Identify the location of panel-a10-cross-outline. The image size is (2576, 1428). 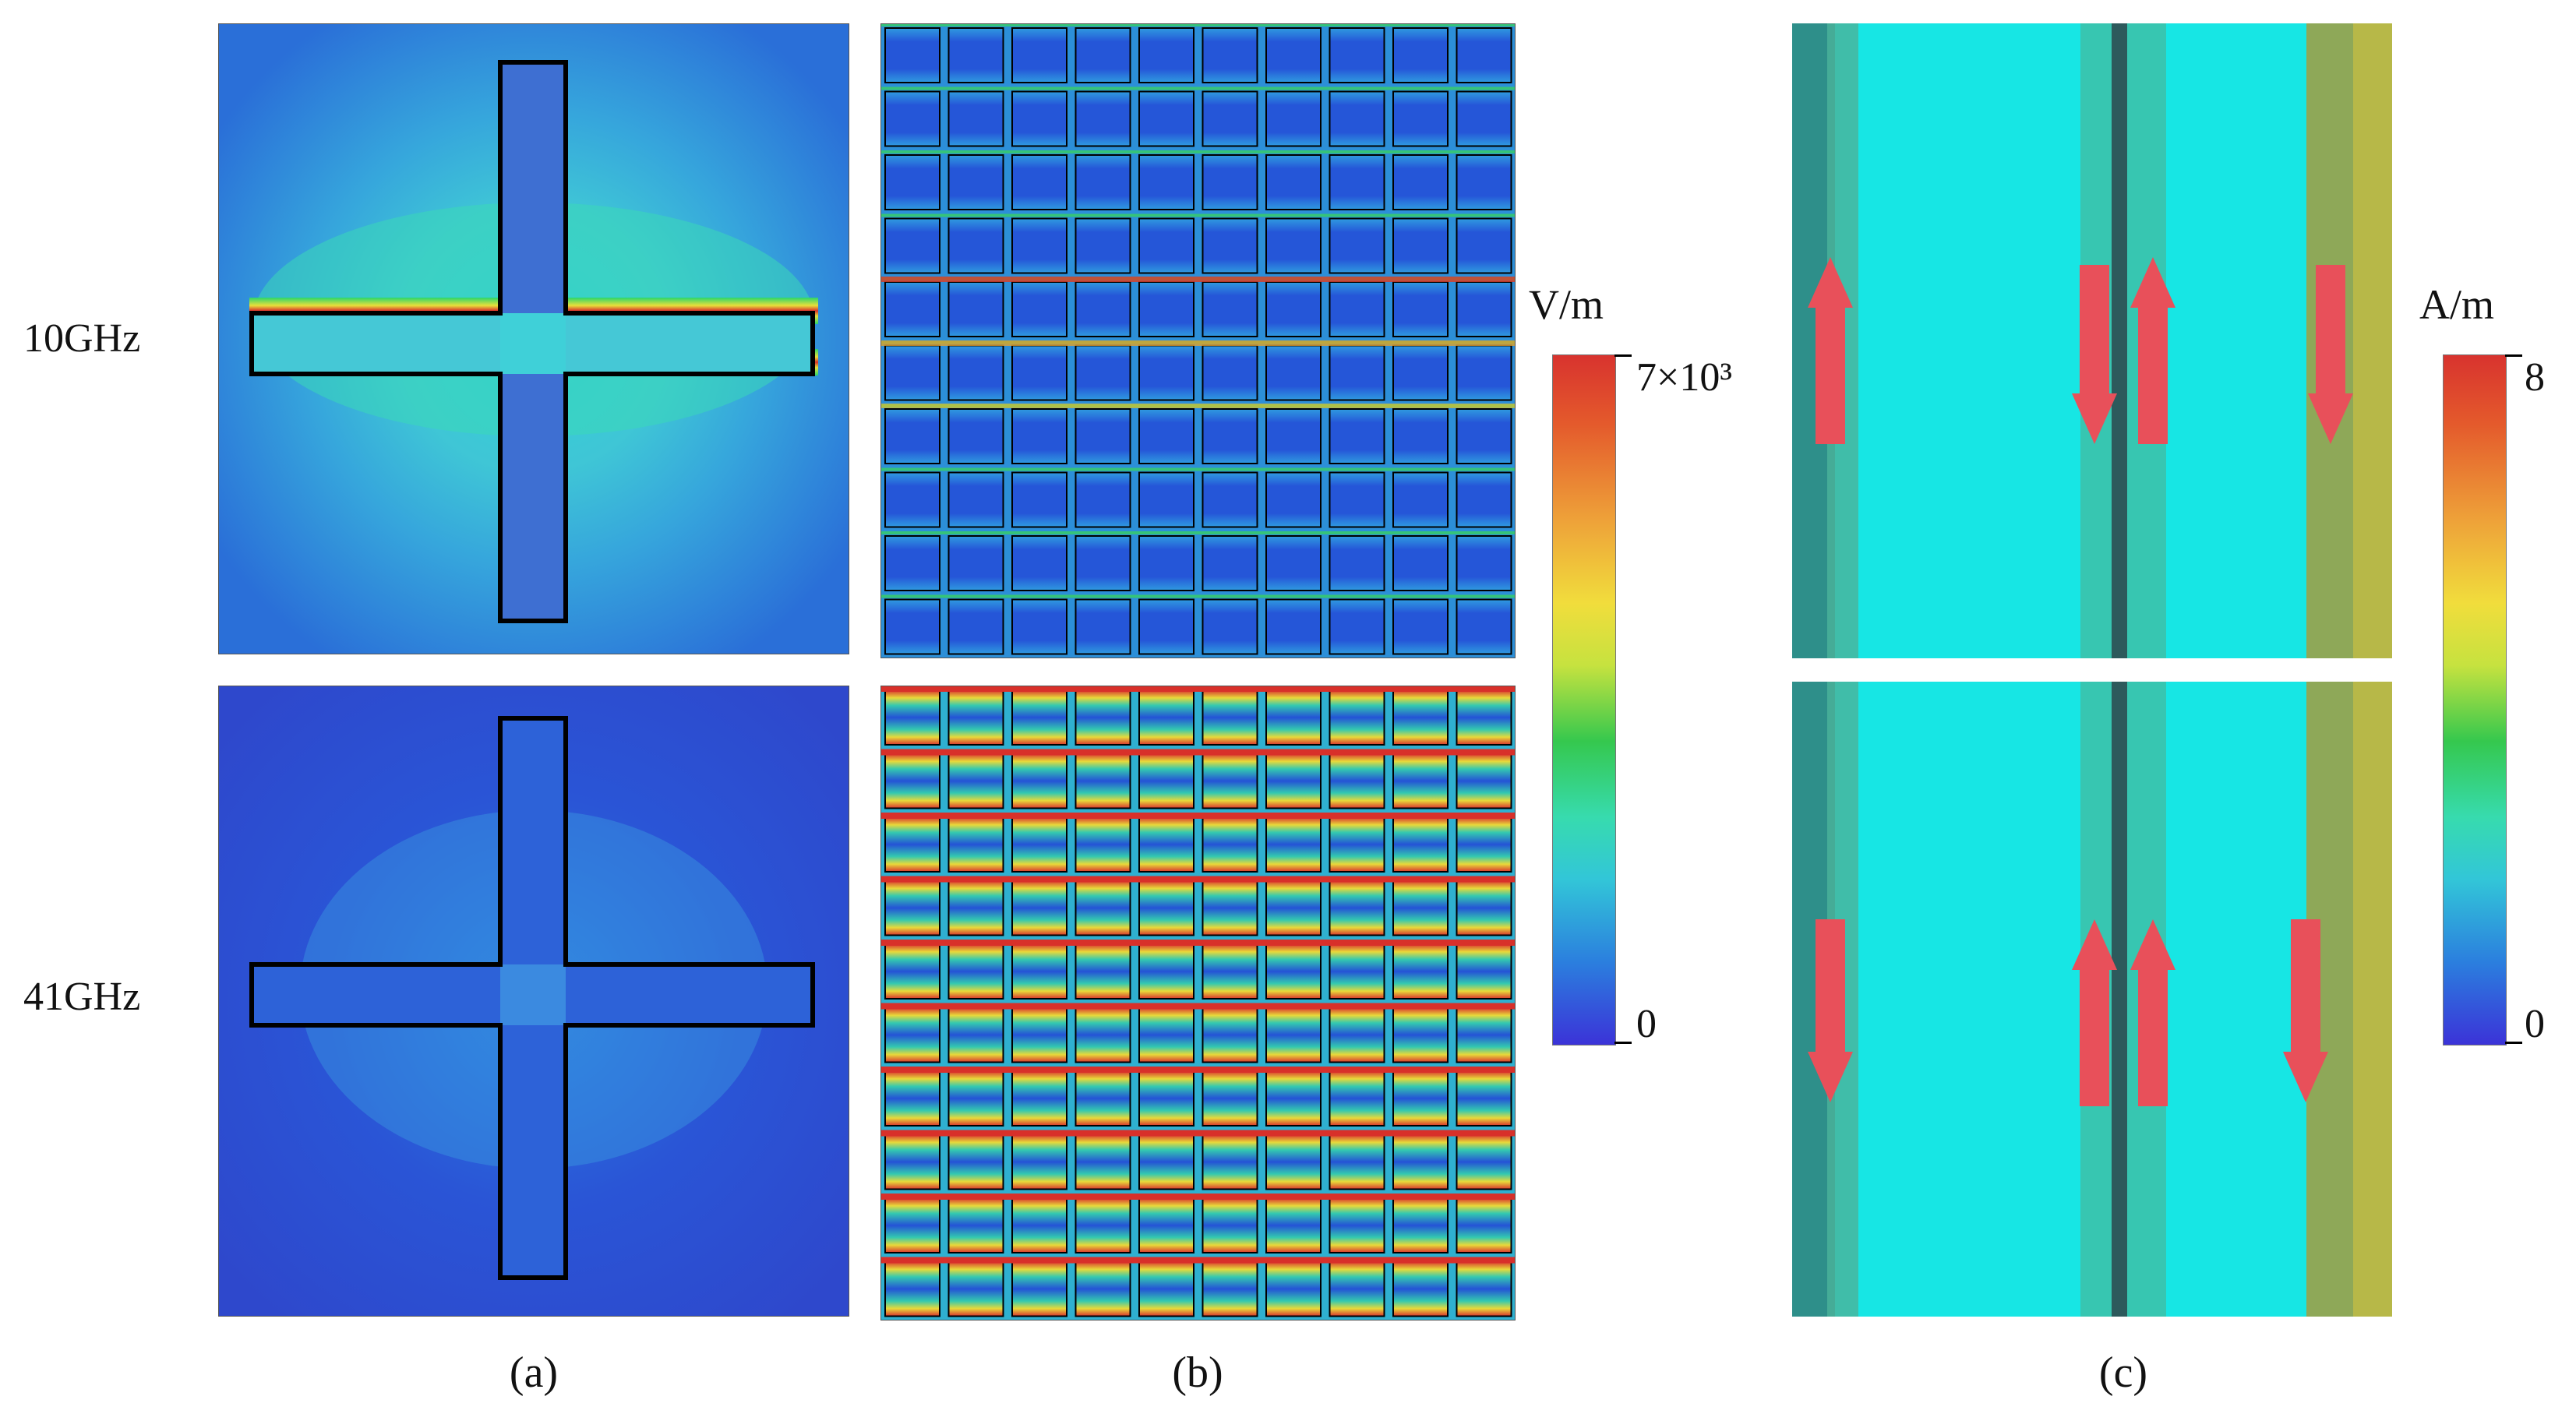
(532, 341).